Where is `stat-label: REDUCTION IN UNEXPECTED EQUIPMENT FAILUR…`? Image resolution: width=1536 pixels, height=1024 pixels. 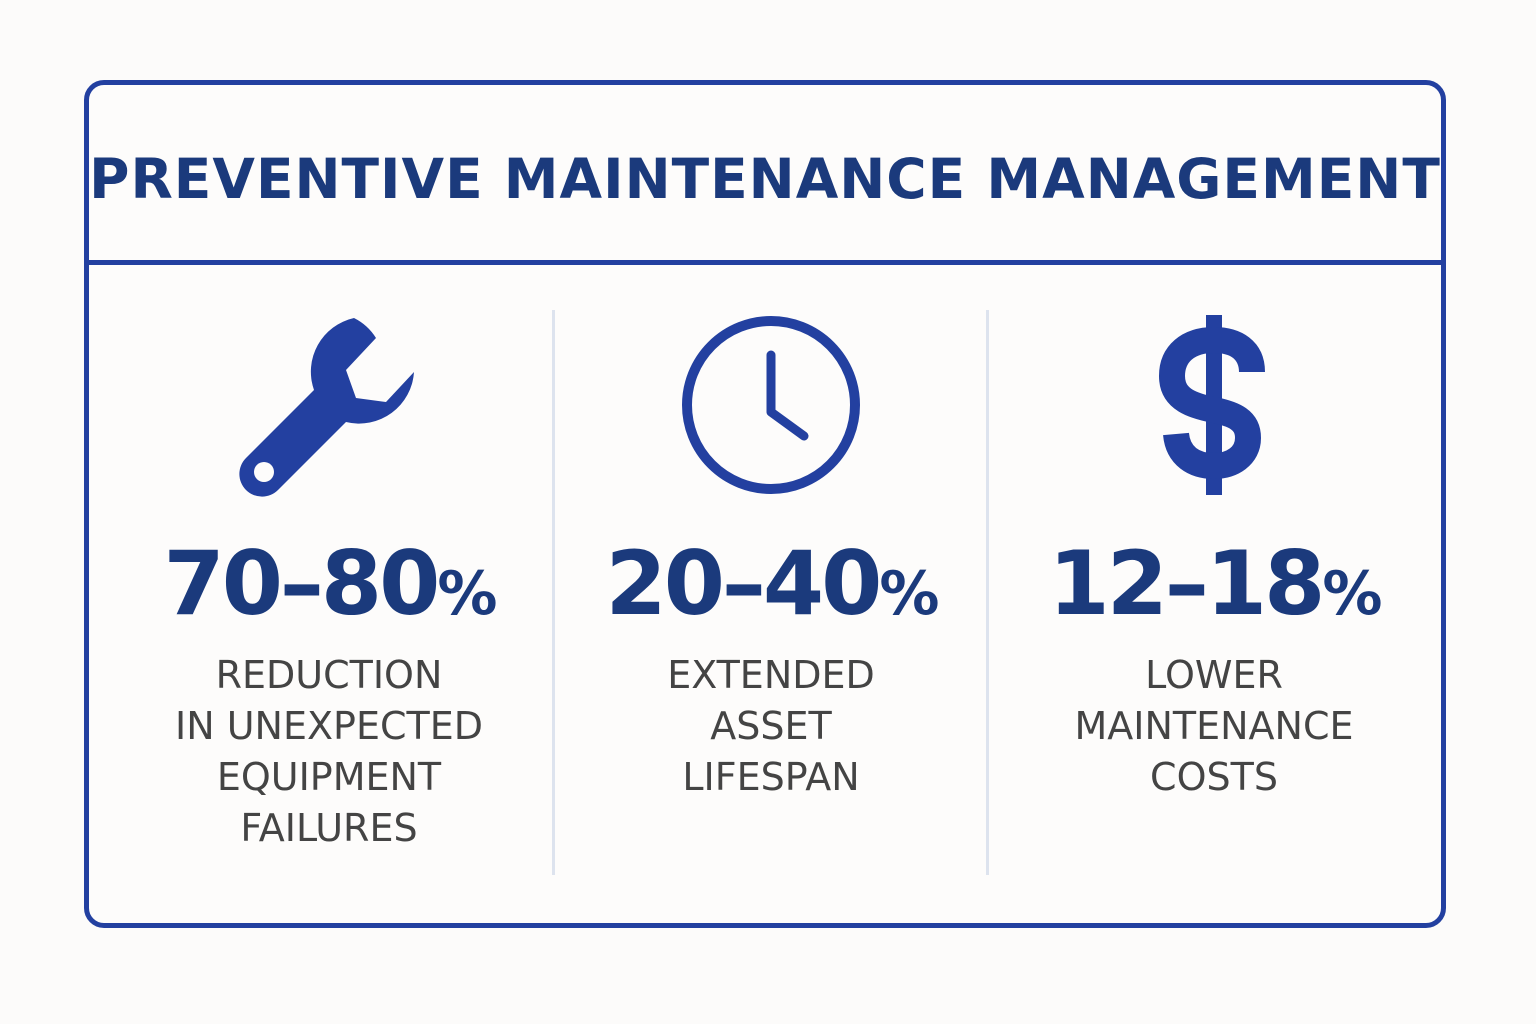 stat-label: REDUCTION IN UNEXPECTED EQUIPMENT FAILUR… is located at coordinates (329, 751).